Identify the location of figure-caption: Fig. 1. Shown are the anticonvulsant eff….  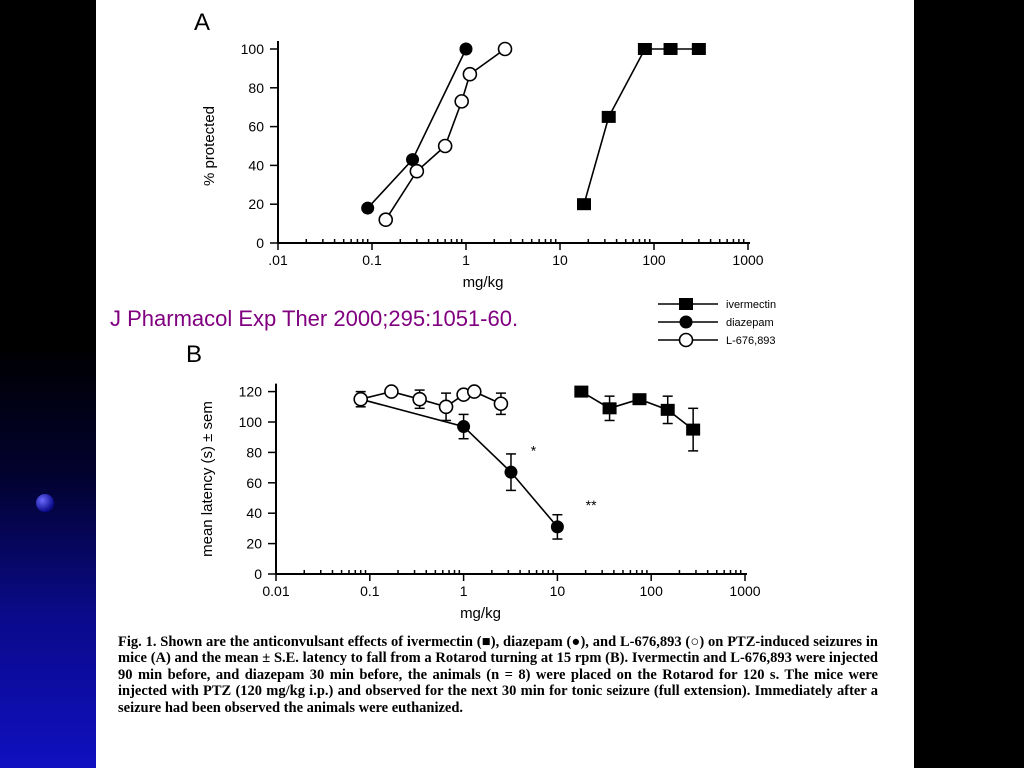
(498, 675).